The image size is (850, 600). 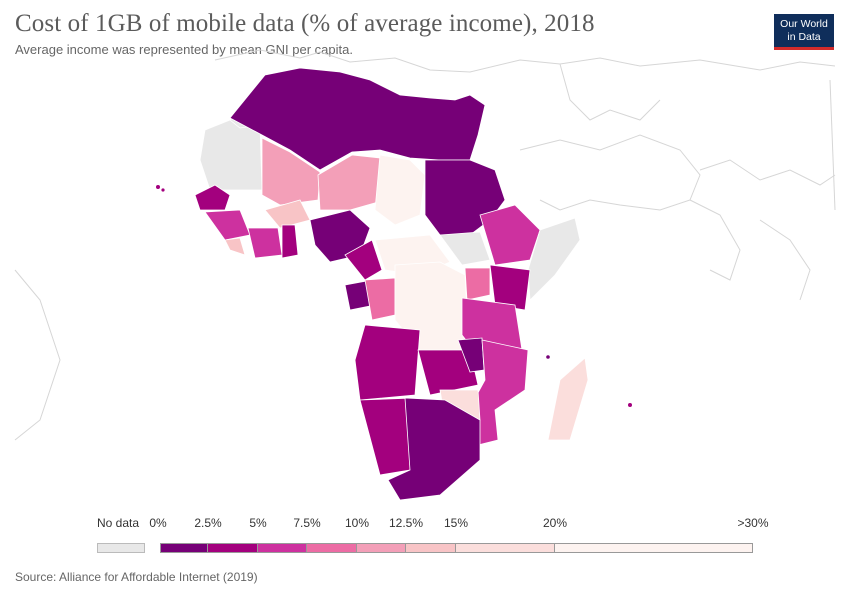 What do you see at coordinates (265, 243) in the screenshot?
I see `region-cote-divoire` at bounding box center [265, 243].